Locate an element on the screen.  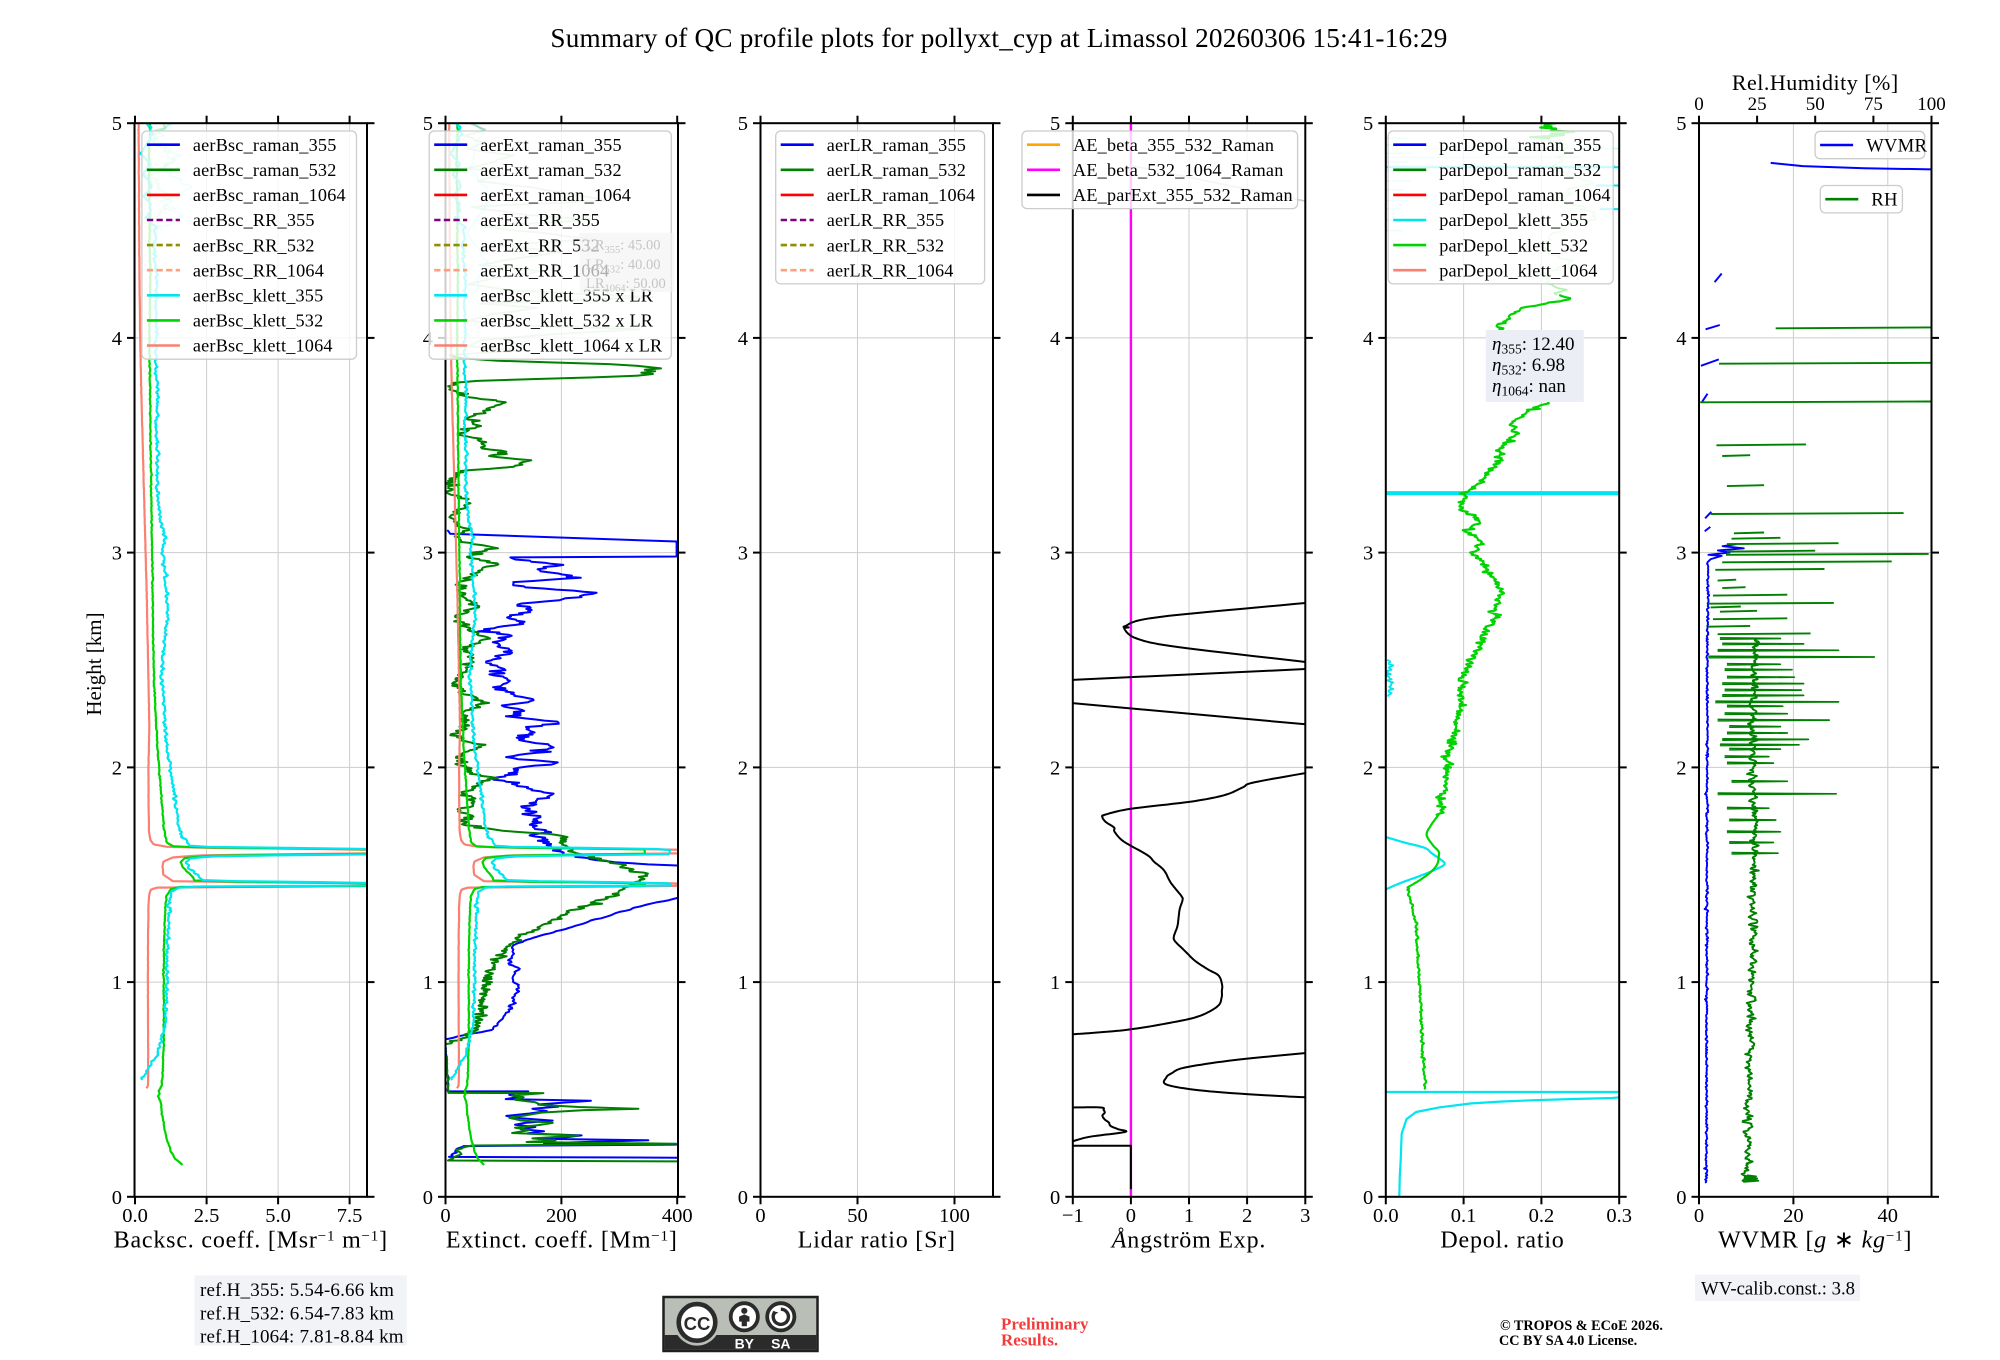
svg-text: parDepol_klett_1064 is located at coordinates (1518, 270).